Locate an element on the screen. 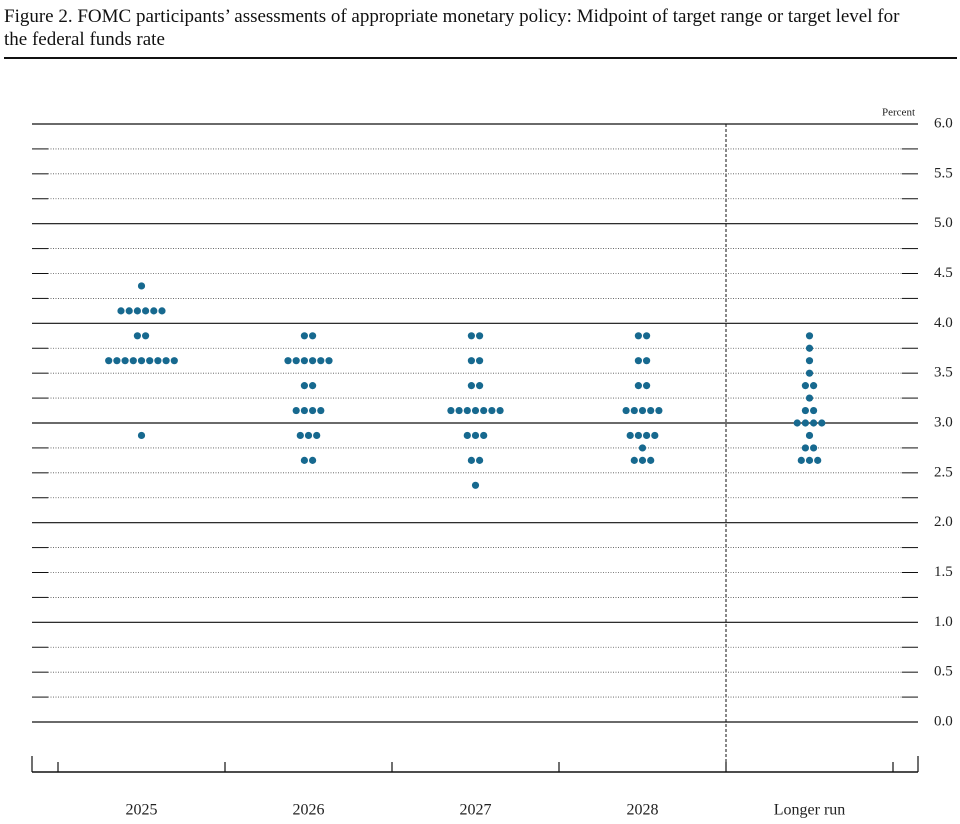  y-tick-label: 0.0 is located at coordinates (943, 721).